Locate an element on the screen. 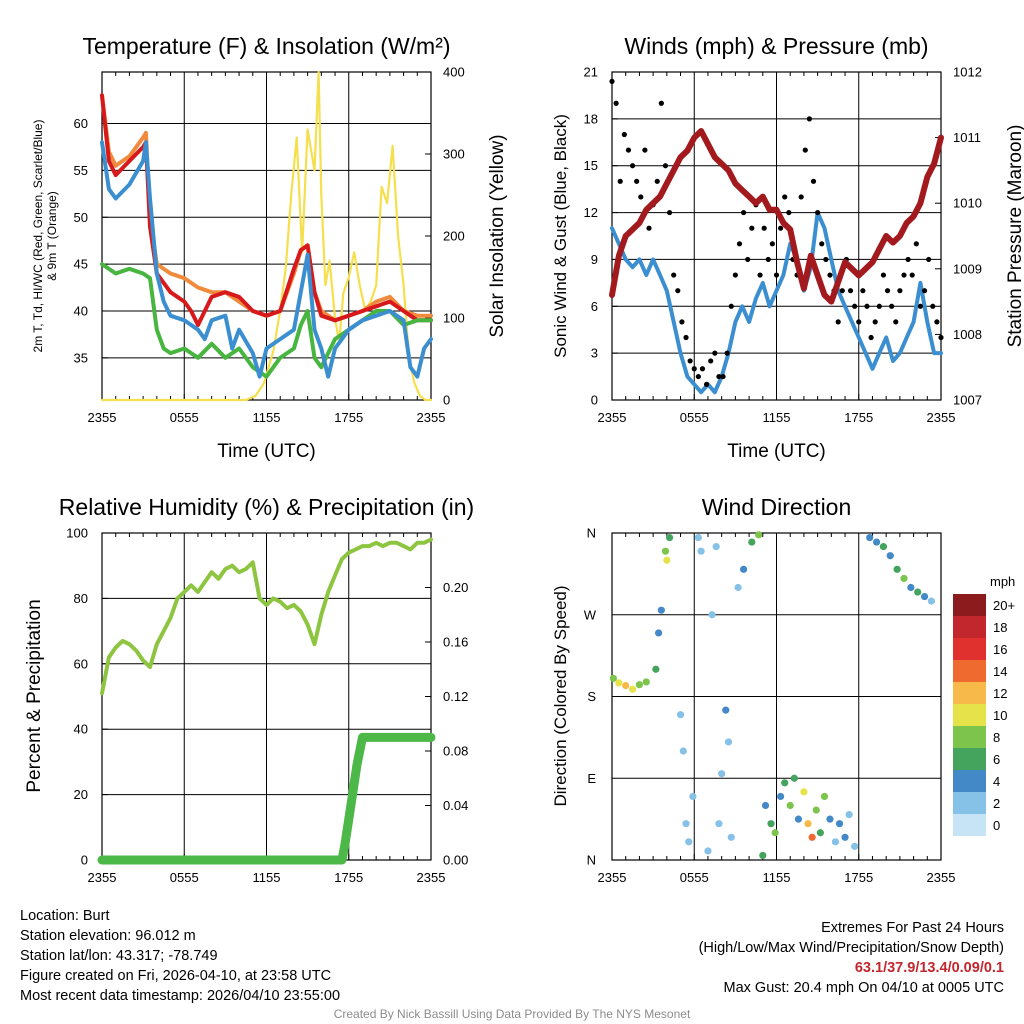 Image resolution: width=1024 pixels, height=1024 pixels. legend-label: 16 is located at coordinates (1000, 649).